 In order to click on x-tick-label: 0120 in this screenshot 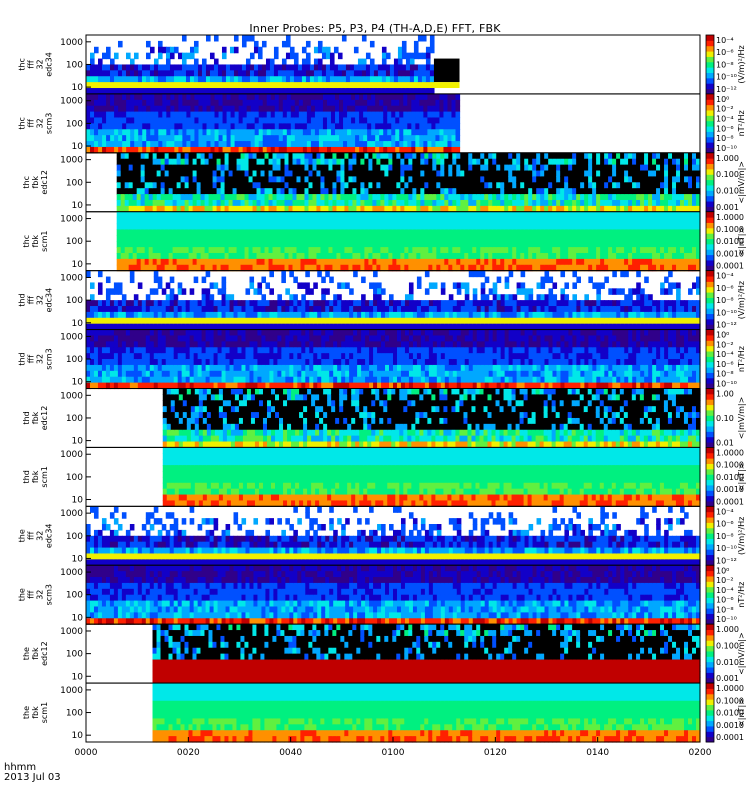, I will do `click(495, 753)`.